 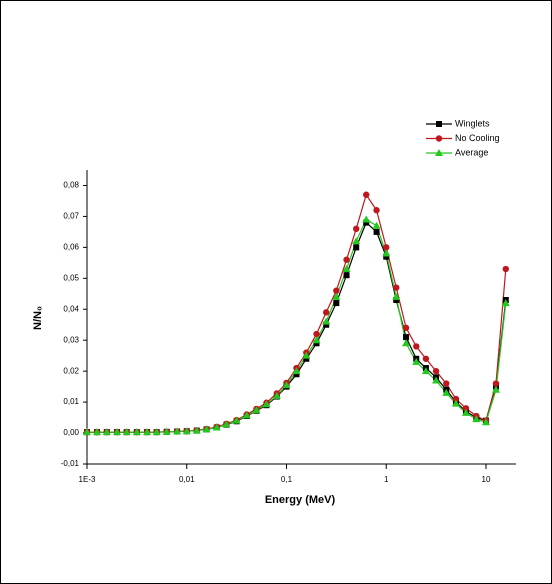 What do you see at coordinates (71, 432) in the screenshot?
I see `y-tick-label: 0,00` at bounding box center [71, 432].